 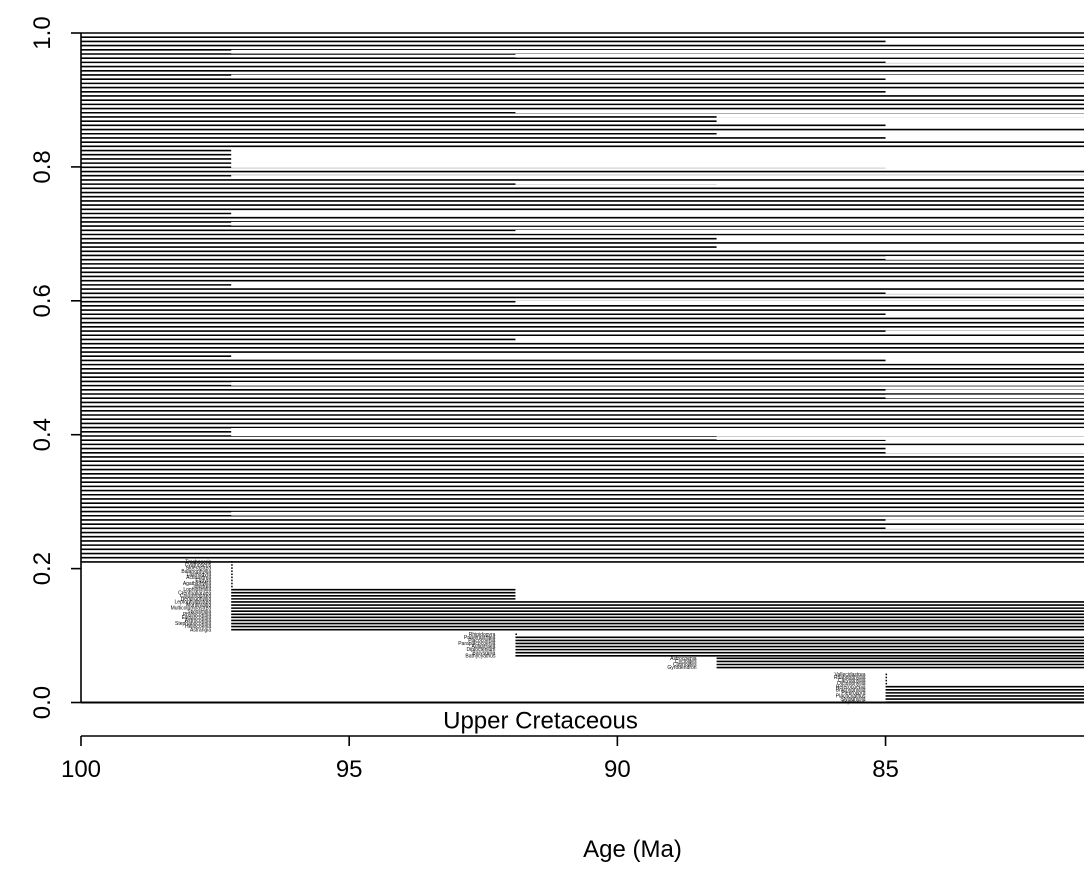 What do you see at coordinates (42, 434) in the screenshot?
I see `y-tick-label: 0.4` at bounding box center [42, 434].